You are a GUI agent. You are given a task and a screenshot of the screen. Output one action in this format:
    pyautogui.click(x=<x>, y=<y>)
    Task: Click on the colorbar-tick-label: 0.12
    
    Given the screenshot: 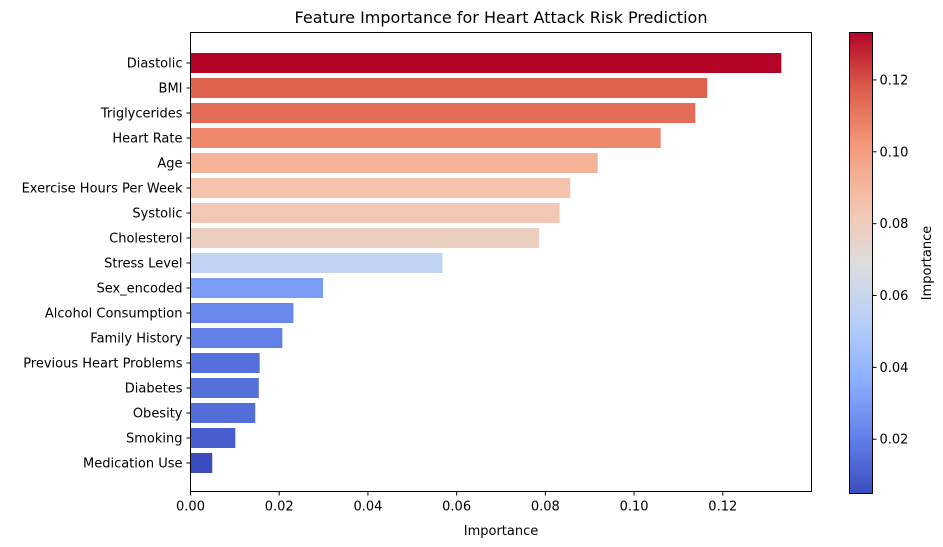 What is the action you would take?
    pyautogui.click(x=894, y=80)
    